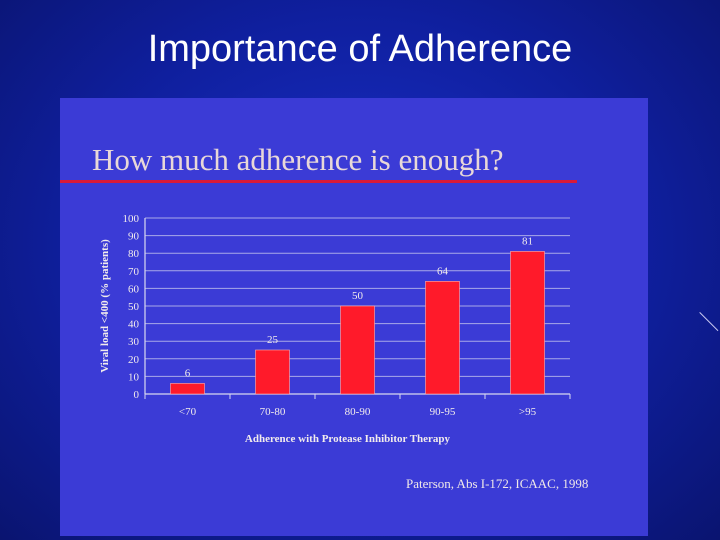  I want to click on data-label: 6, so click(188, 373).